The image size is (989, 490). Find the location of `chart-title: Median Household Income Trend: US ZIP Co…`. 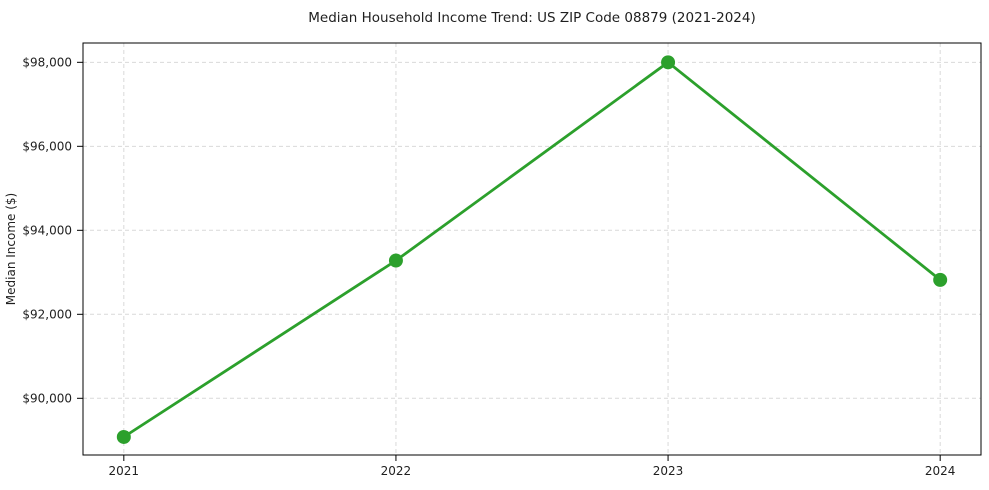

chart-title: Median Household Income Trend: US ZIP Co… is located at coordinates (532, 18).